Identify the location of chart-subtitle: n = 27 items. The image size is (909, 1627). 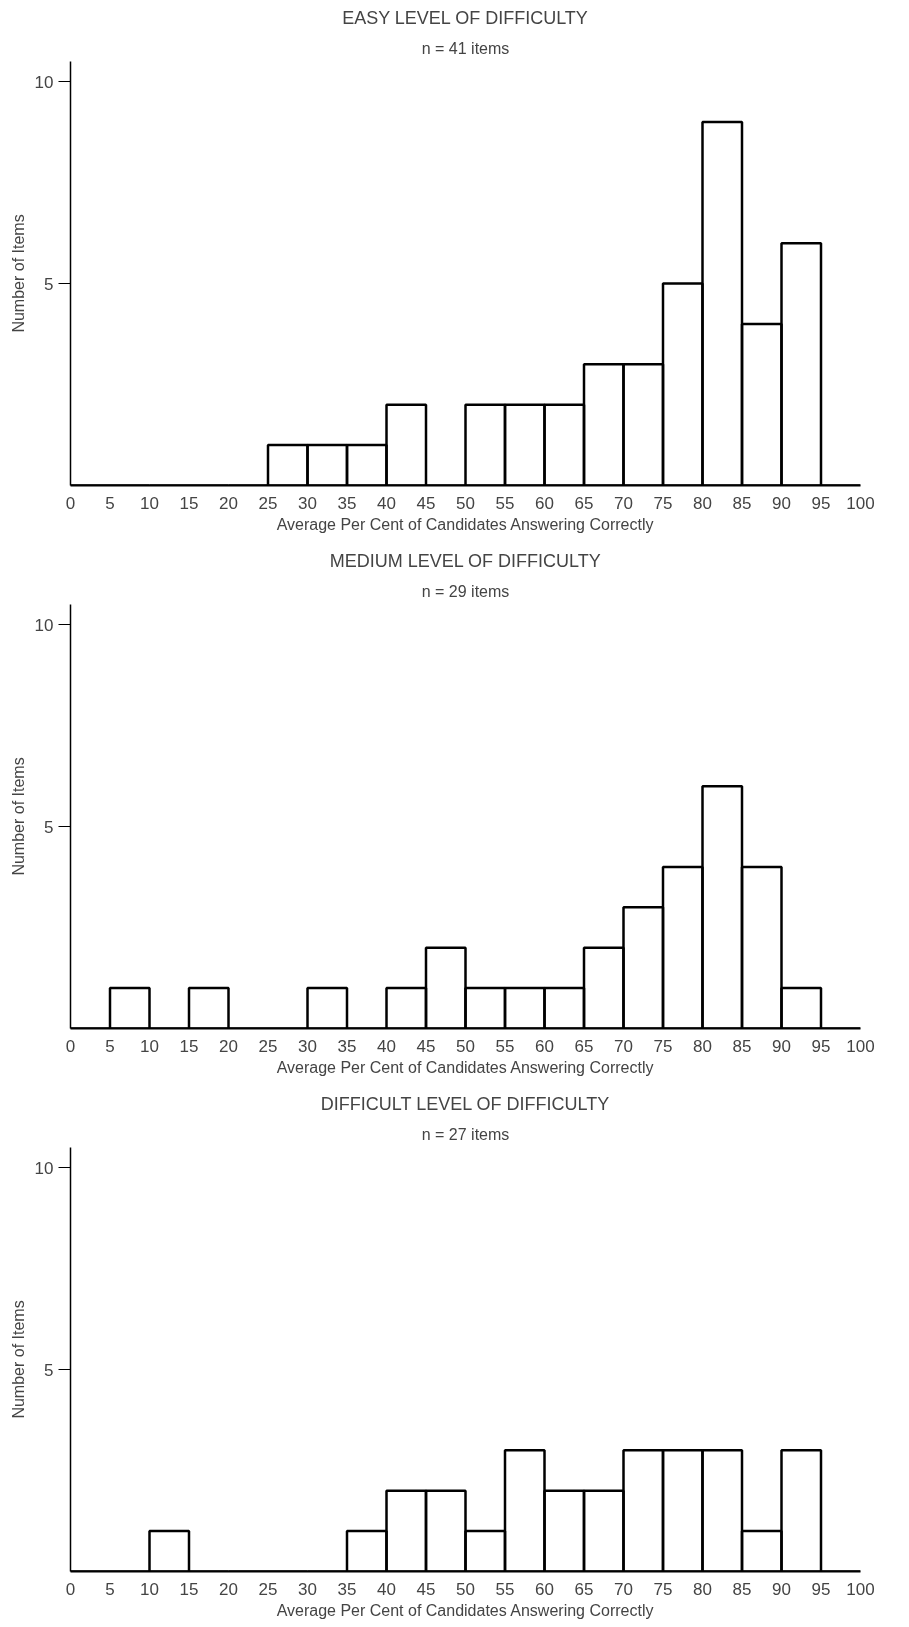
(465, 1134).